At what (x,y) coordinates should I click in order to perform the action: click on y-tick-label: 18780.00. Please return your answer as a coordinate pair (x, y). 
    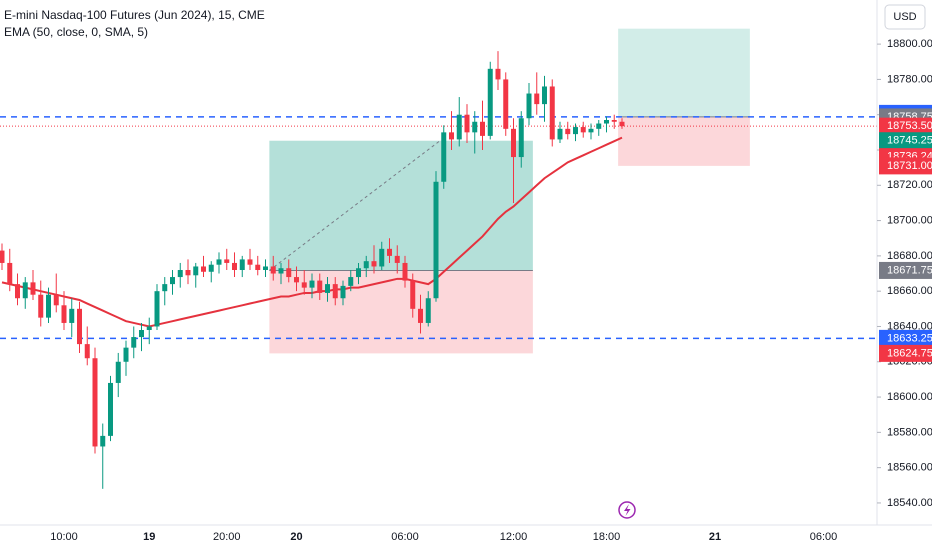
    Looking at the image, I should click on (909, 79).